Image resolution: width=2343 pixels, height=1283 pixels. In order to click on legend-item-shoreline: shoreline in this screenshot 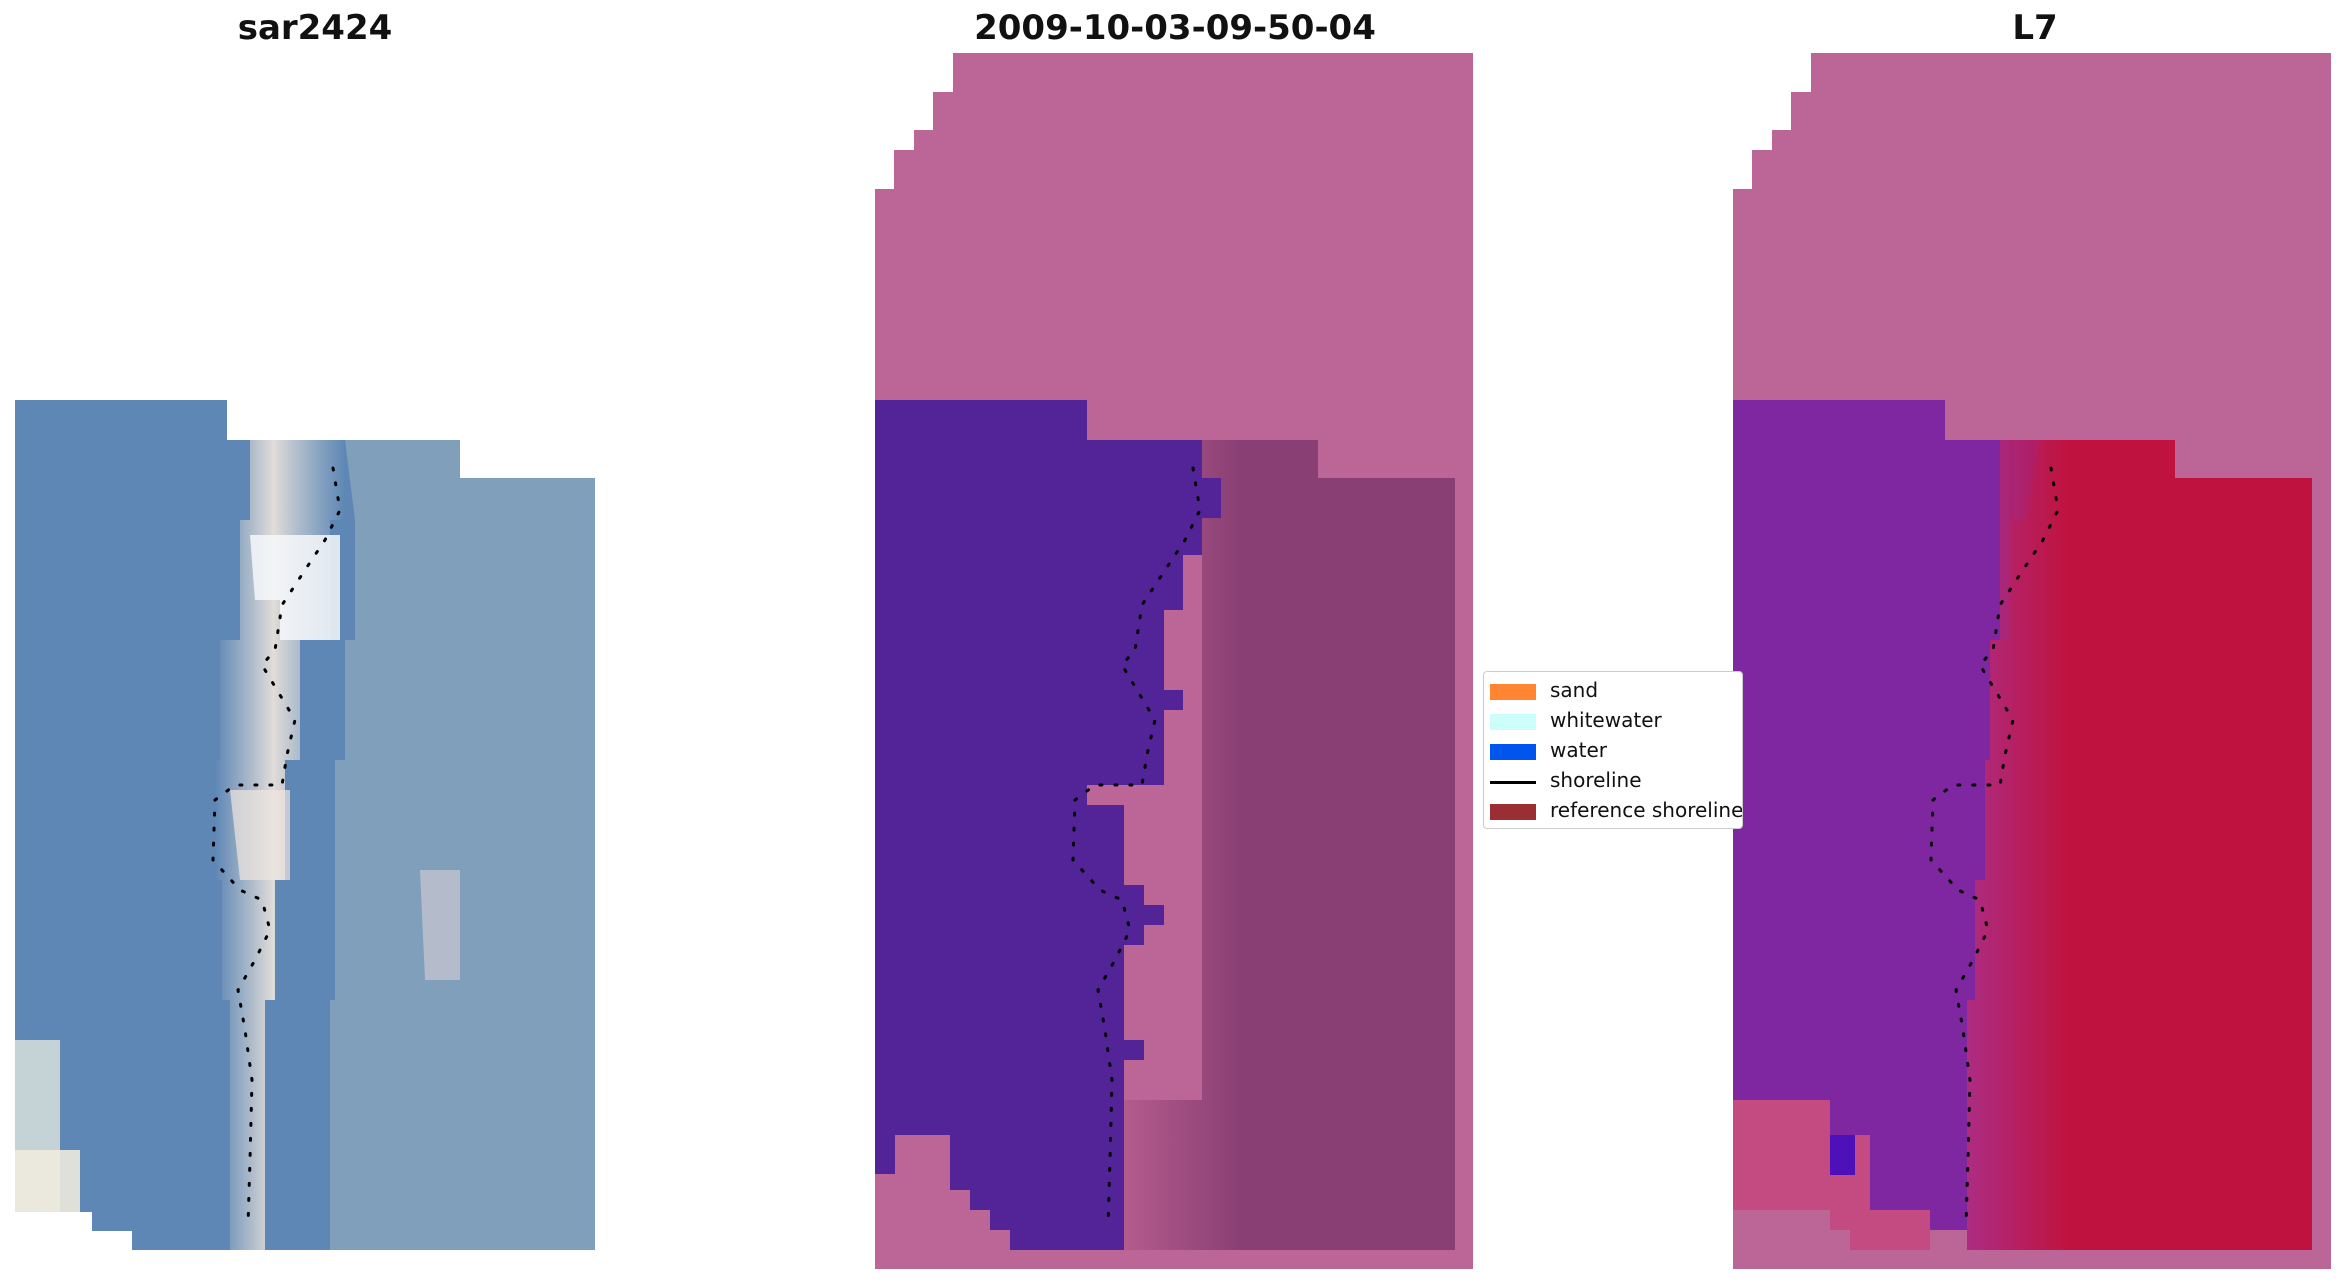, I will do `click(1613, 781)`.